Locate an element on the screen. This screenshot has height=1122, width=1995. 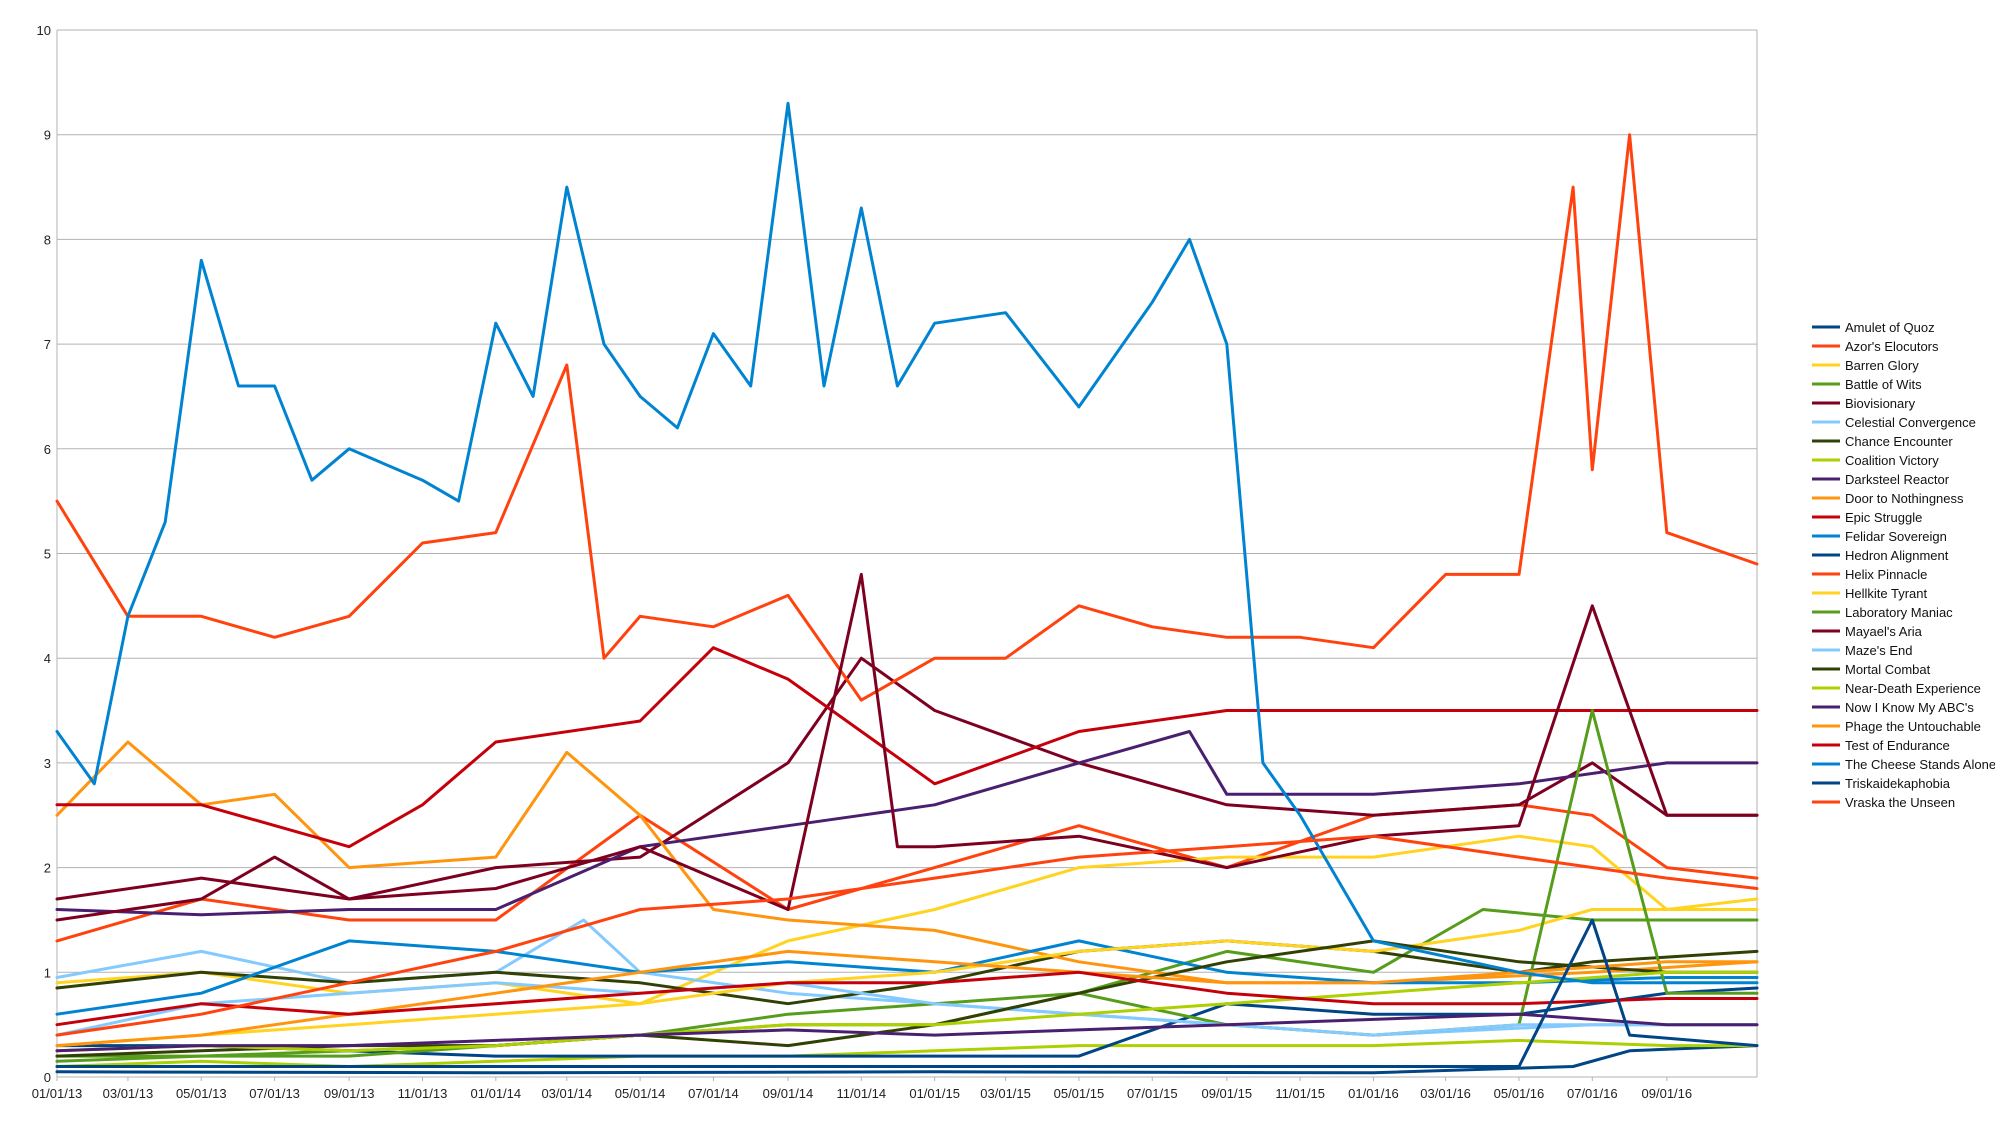
x-tick-label: 01/01/16 is located at coordinates (1373, 1093).